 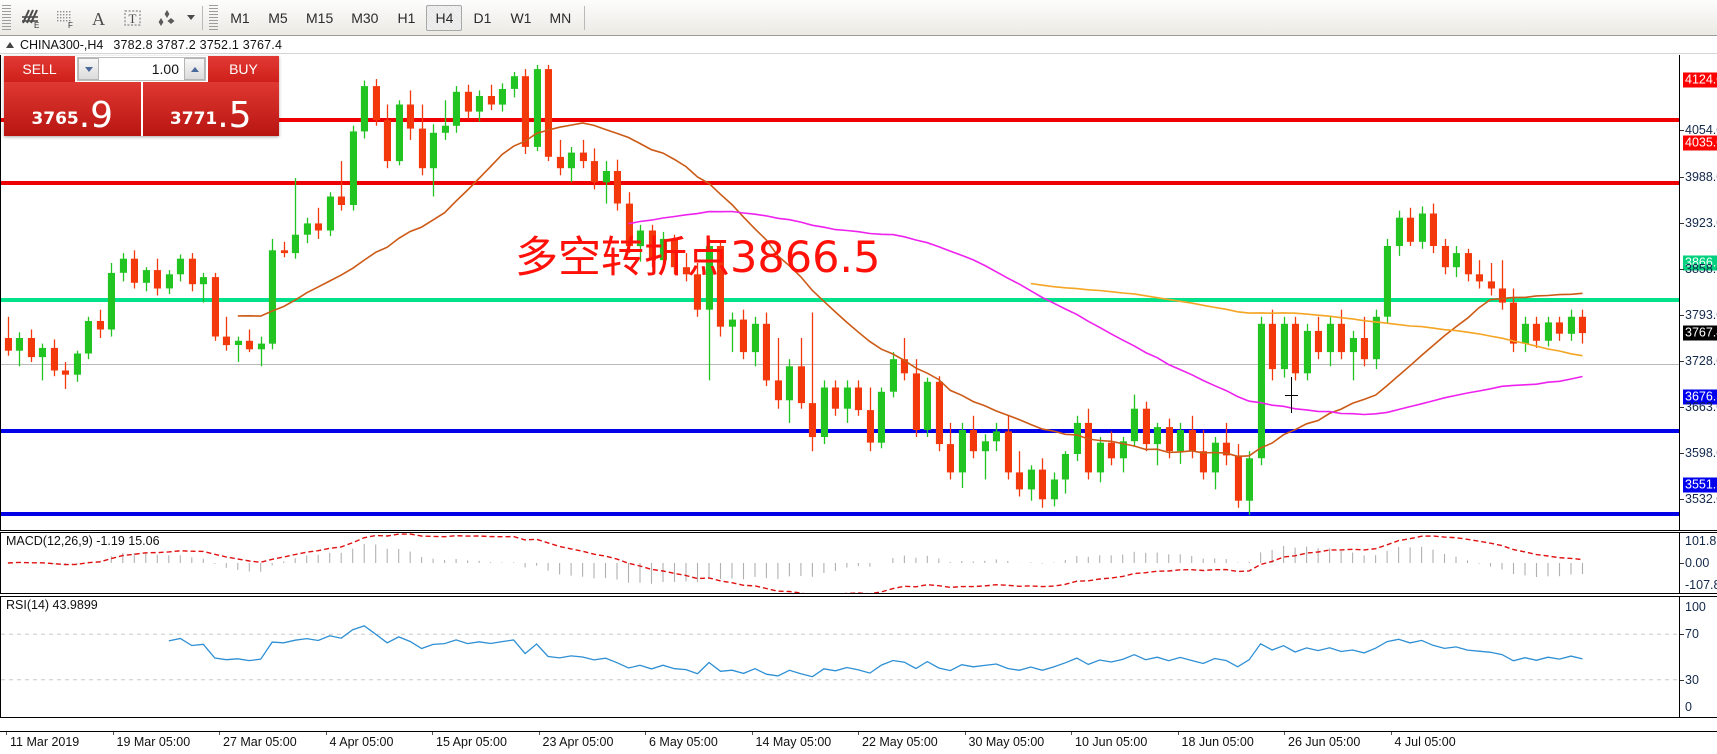 What do you see at coordinates (167, 18) in the screenshot?
I see `objects-icon` at bounding box center [167, 18].